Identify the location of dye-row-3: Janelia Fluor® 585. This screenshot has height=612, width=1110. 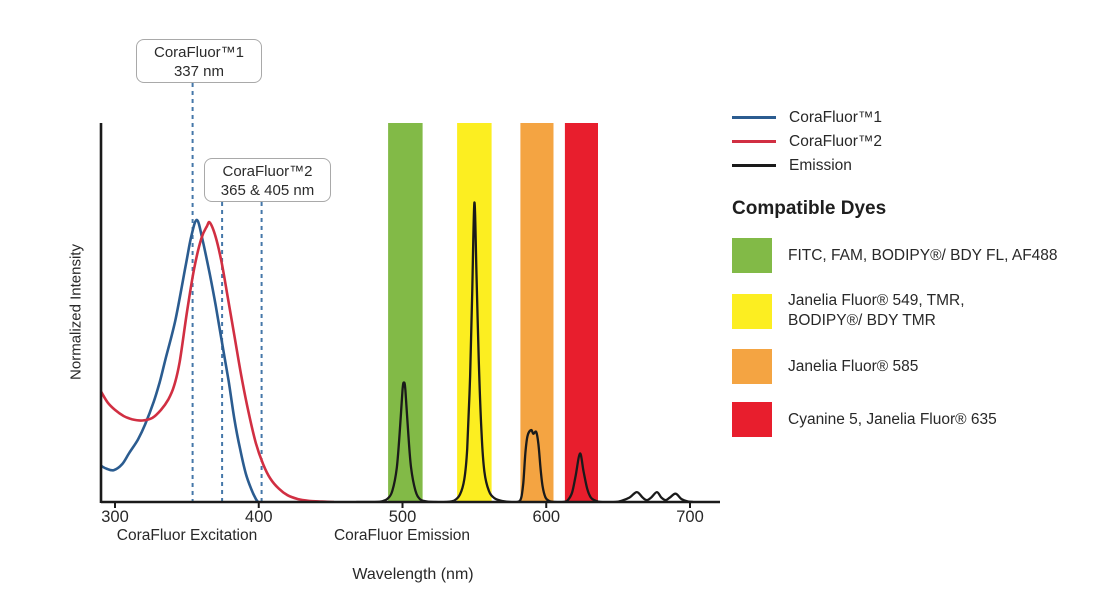
(917, 366).